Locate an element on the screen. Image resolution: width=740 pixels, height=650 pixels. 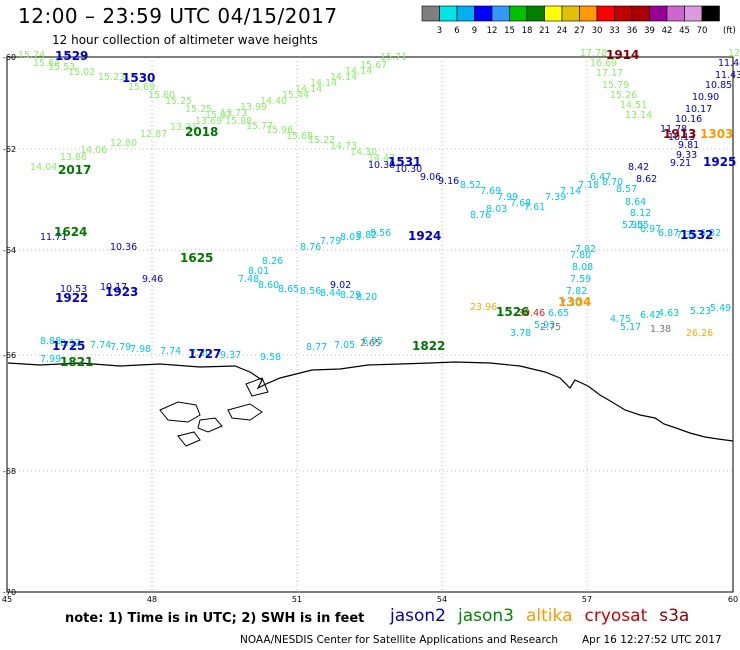
wave-height-value: 7.69 is located at coordinates (490, 191).